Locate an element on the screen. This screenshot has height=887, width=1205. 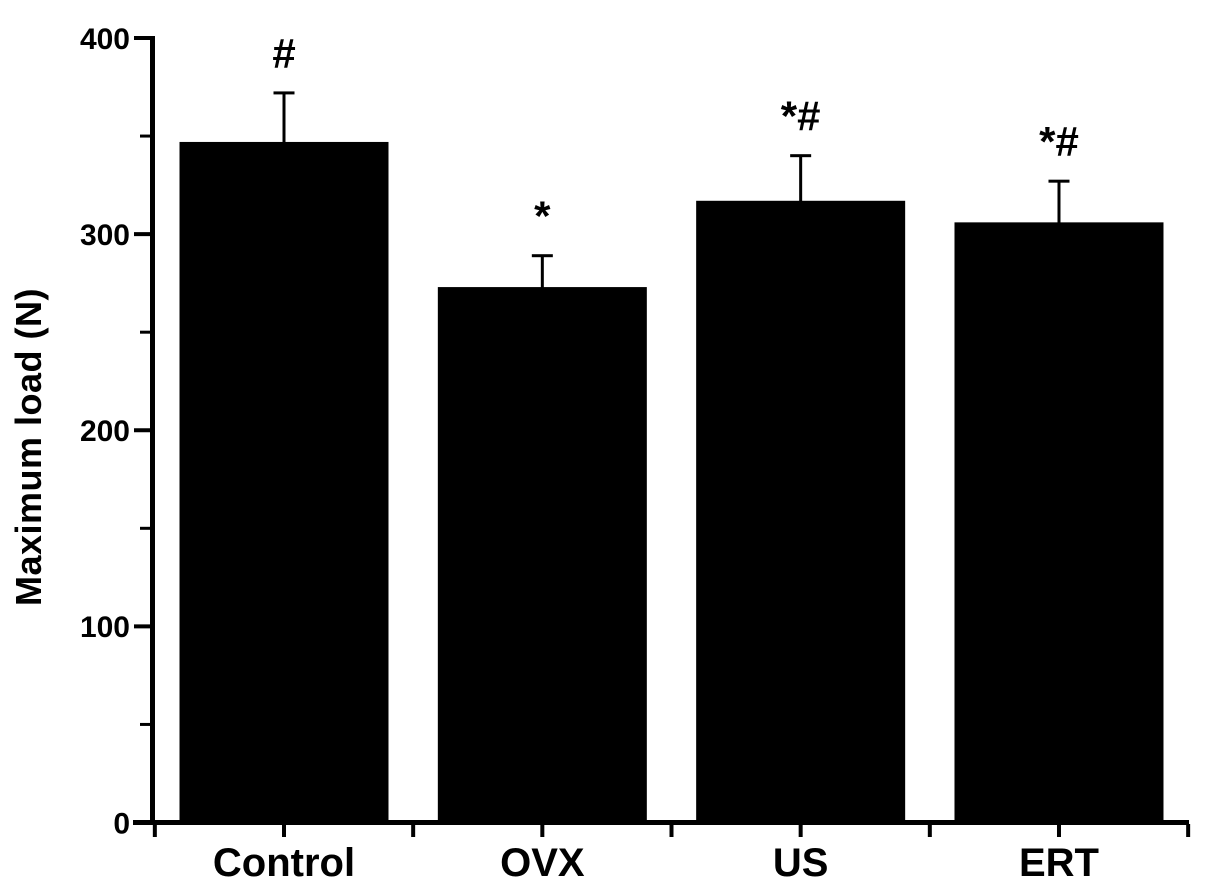
bar-us is located at coordinates (801, 511).